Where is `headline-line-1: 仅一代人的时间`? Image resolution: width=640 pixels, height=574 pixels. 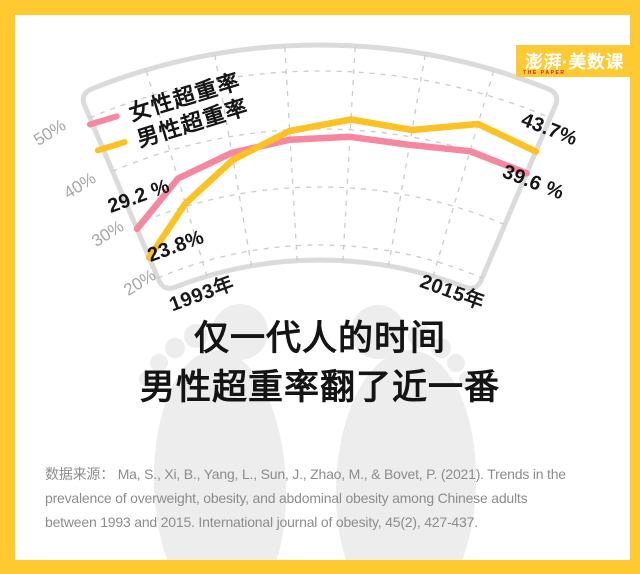
headline-line-1: 仅一代人的时间 is located at coordinates (319, 338).